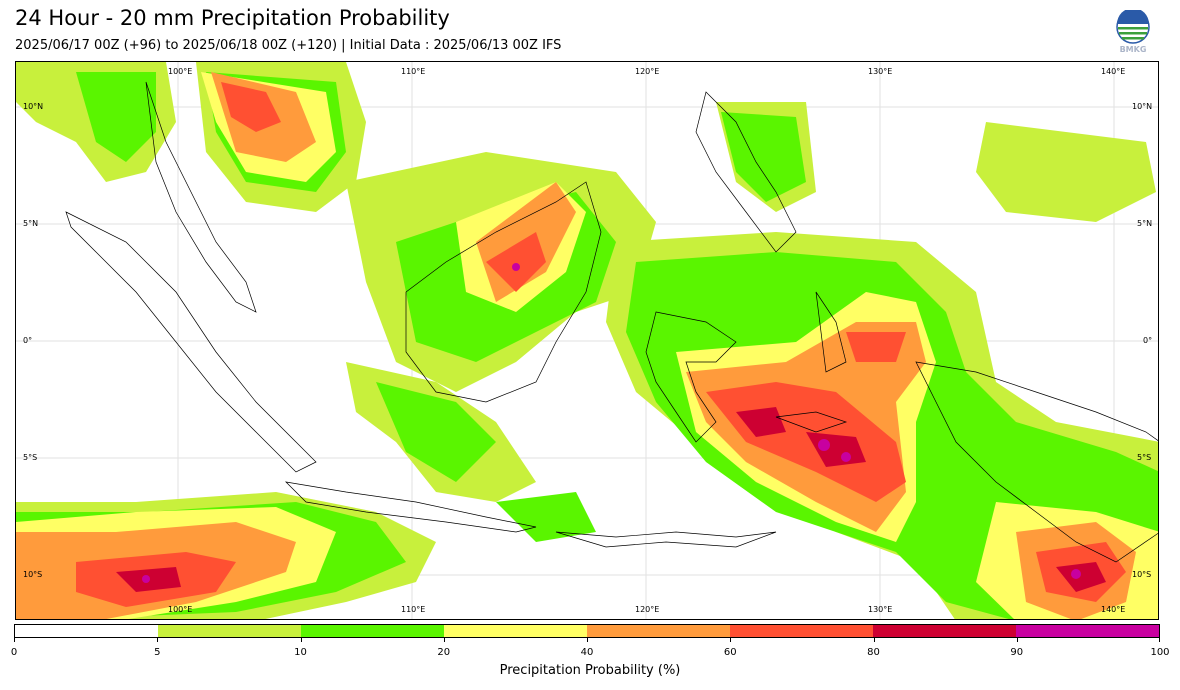 This screenshot has width=1180, height=690. What do you see at coordinates (1142, 106) in the screenshot?
I see `lat-label-10n-right: 10°N` at bounding box center [1142, 106].